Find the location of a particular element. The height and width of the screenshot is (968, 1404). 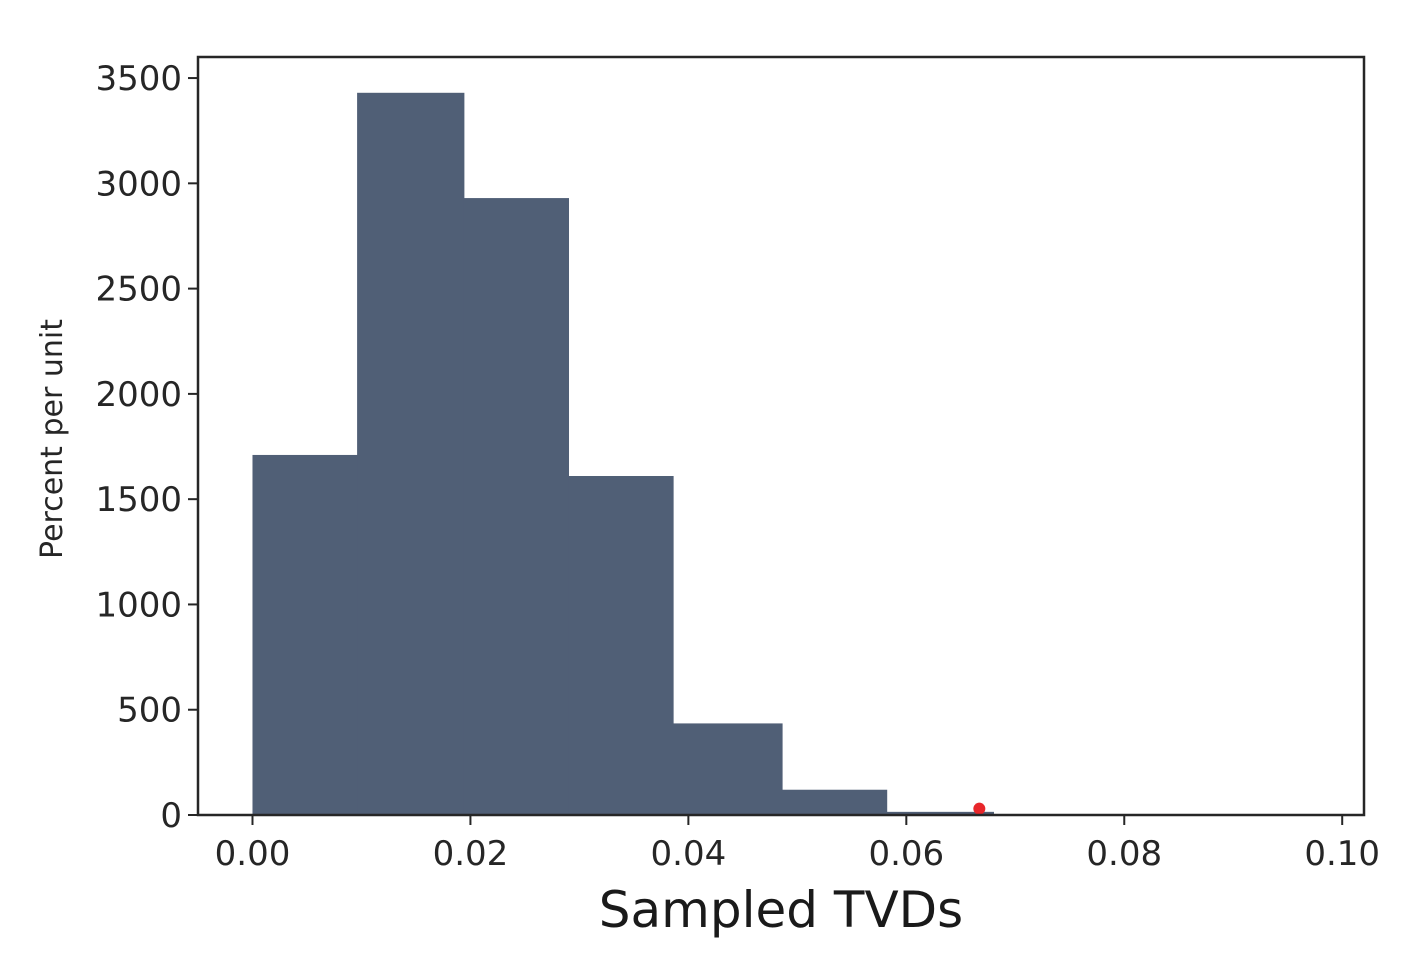

y-tick-label-2: 1000 is located at coordinates (138, 605).